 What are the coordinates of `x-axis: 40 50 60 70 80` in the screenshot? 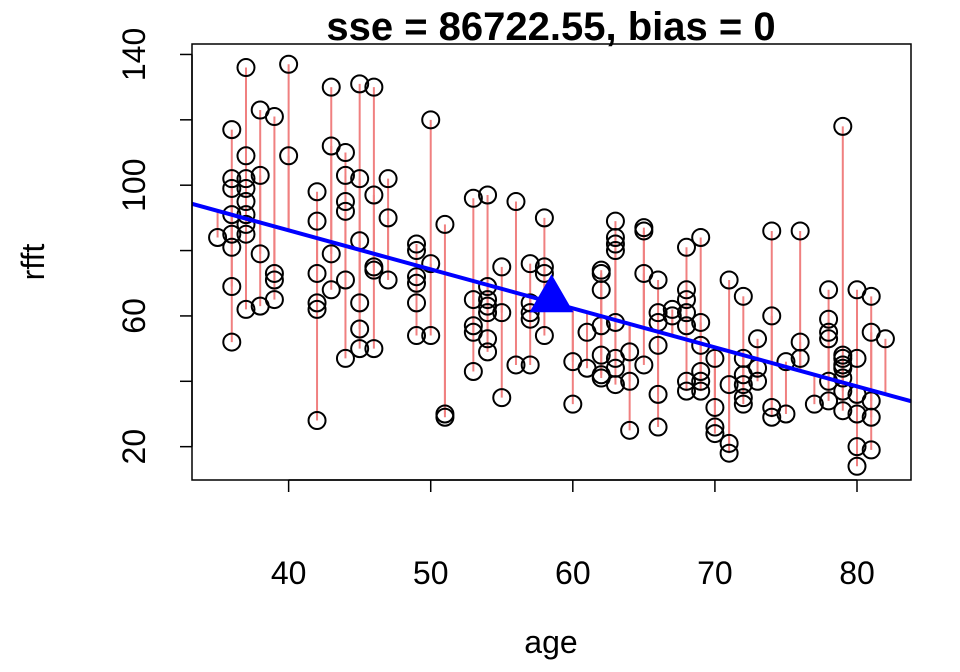 It's located at (573, 535).